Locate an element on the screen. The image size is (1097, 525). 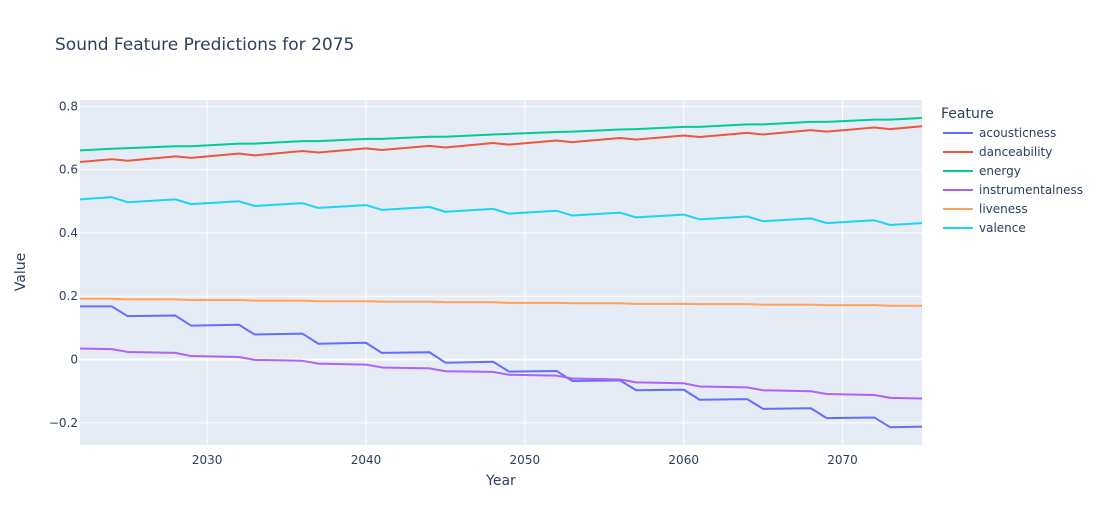
legend-title: Feature is located at coordinates (967, 114).